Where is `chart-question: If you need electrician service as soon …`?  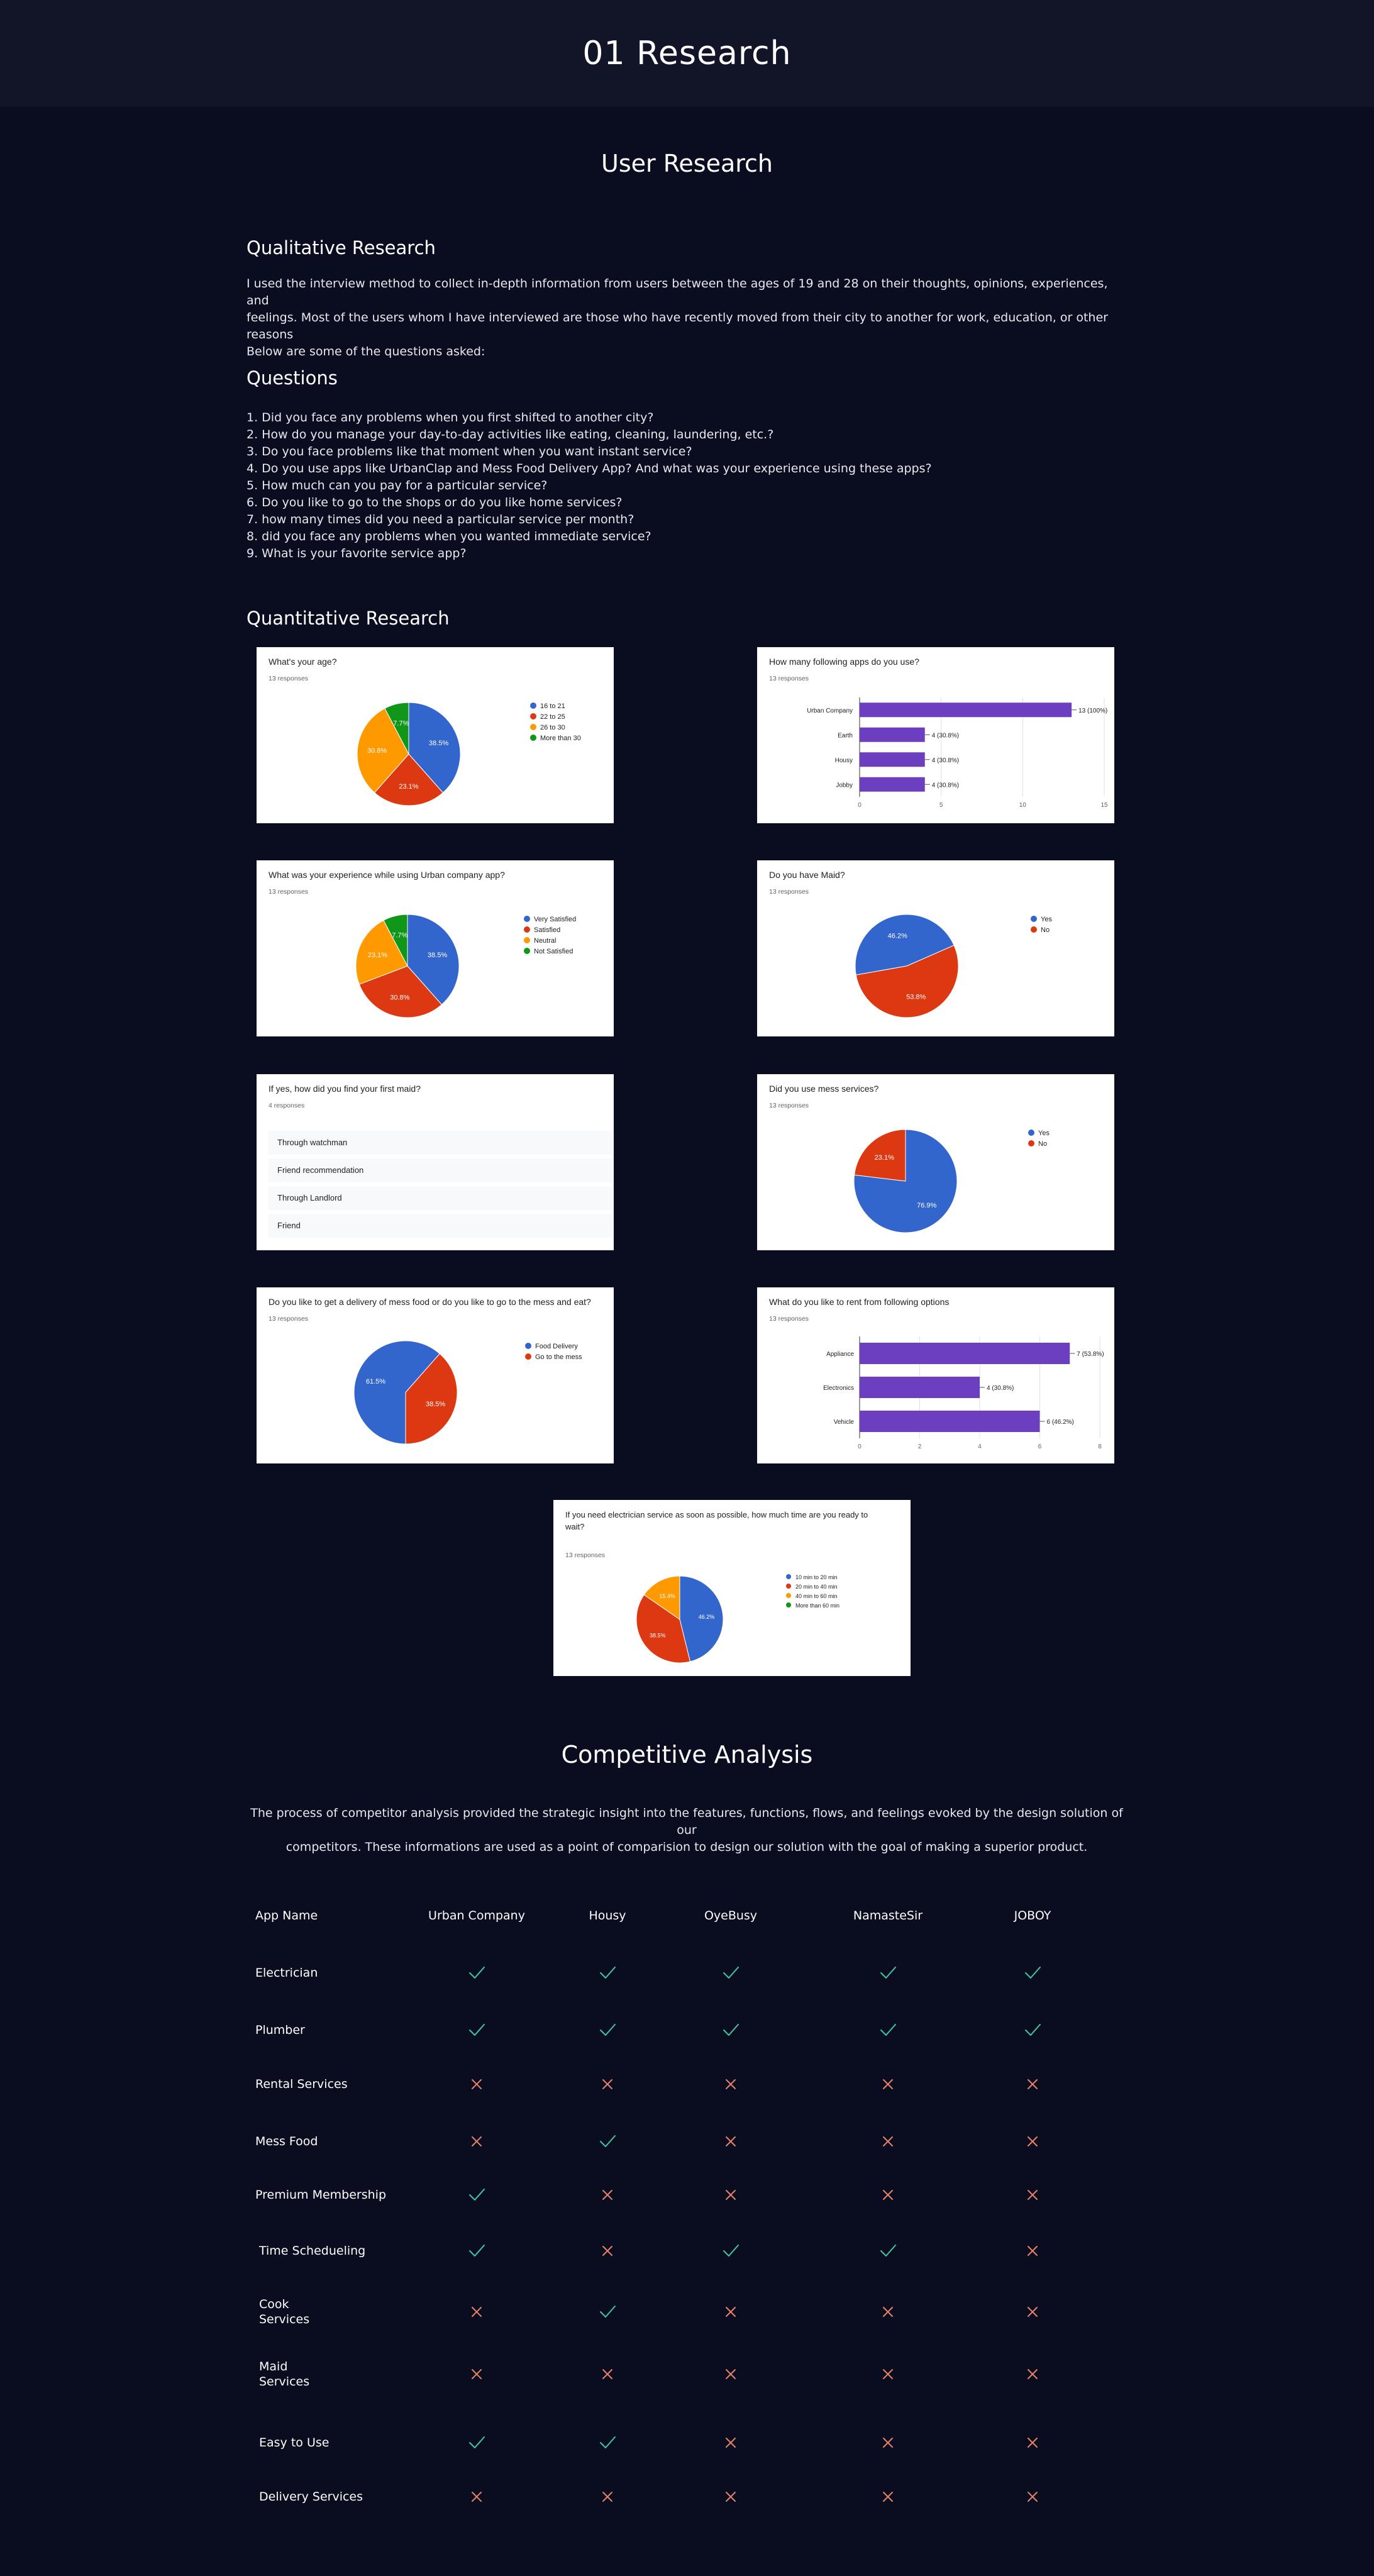 chart-question: If you need electrician service as soon … is located at coordinates (732, 1521).